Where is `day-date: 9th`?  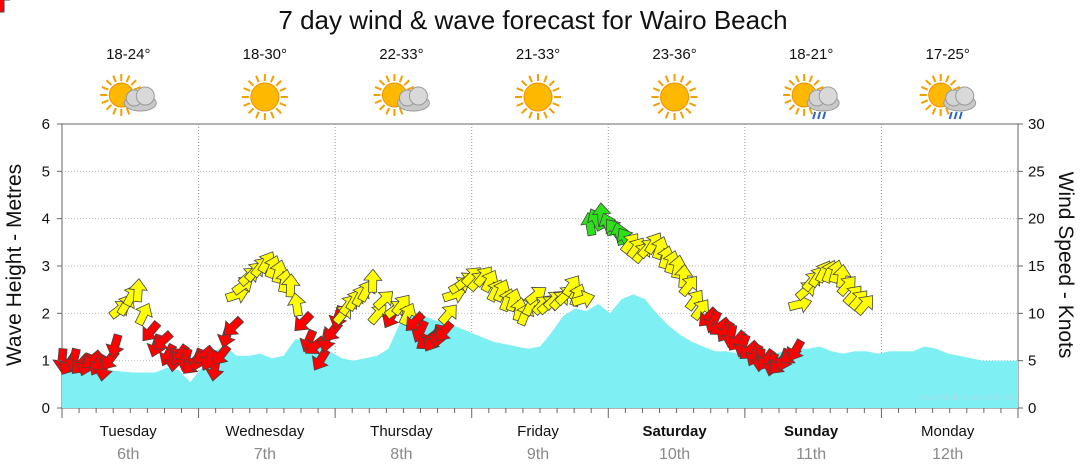 day-date: 9th is located at coordinates (538, 454).